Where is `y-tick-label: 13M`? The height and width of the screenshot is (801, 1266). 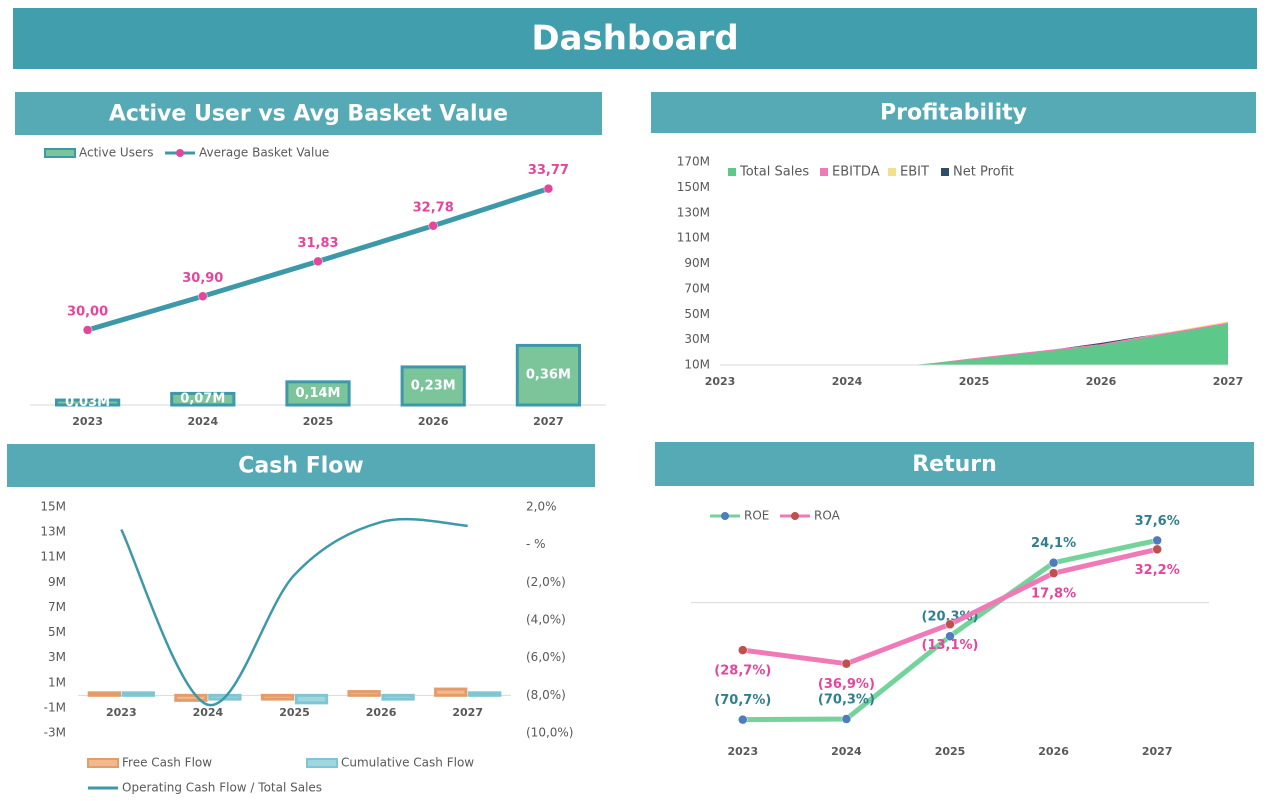 y-tick-label: 13M is located at coordinates (53, 532).